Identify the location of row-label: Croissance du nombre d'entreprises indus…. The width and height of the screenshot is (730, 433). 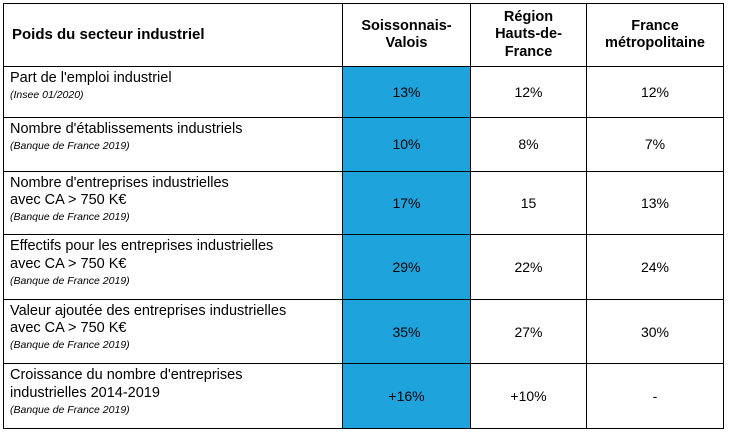
(126, 384).